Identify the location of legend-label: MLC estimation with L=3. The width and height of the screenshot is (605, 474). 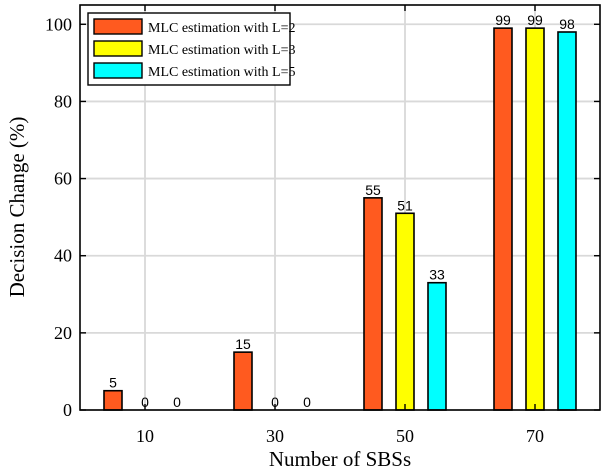
(222, 50).